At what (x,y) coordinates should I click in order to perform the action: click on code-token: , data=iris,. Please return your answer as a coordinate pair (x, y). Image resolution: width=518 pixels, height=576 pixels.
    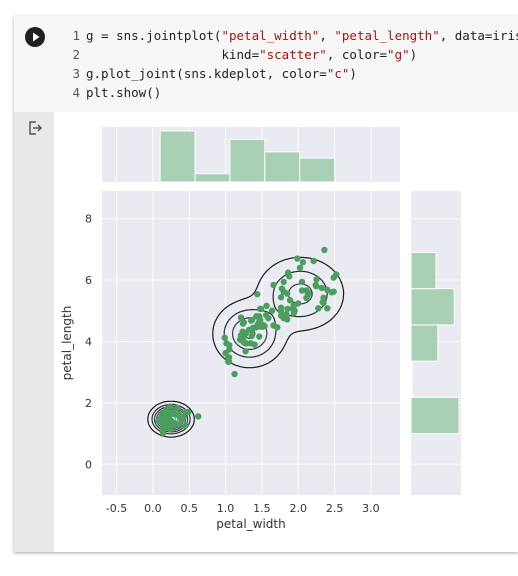
    Looking at the image, I should click on (478, 35).